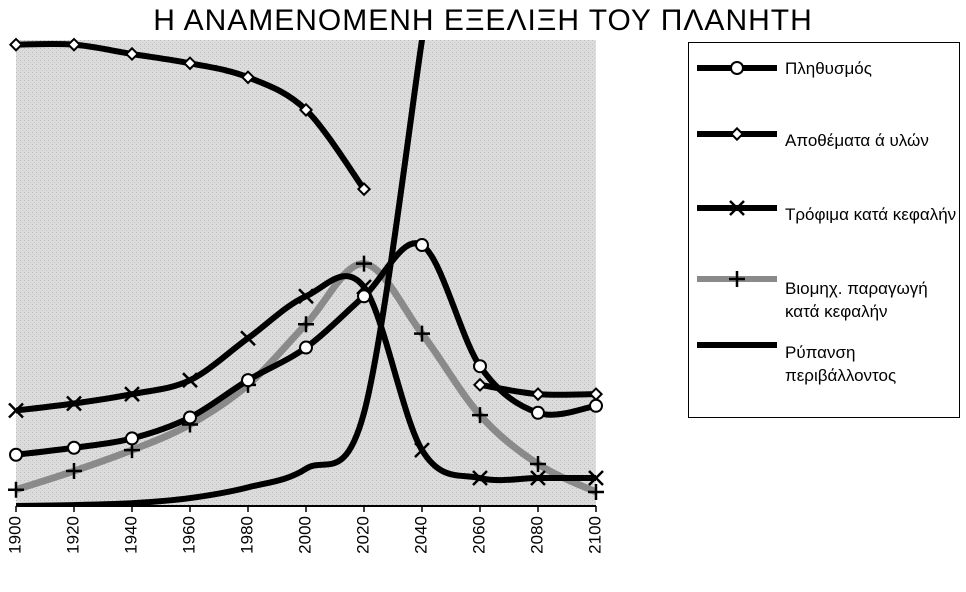 Image resolution: width=966 pixels, height=592 pixels. I want to click on legend-item-industry: Βιομηχ. παραγωγή κατά κεφαλήν, so click(826, 295).